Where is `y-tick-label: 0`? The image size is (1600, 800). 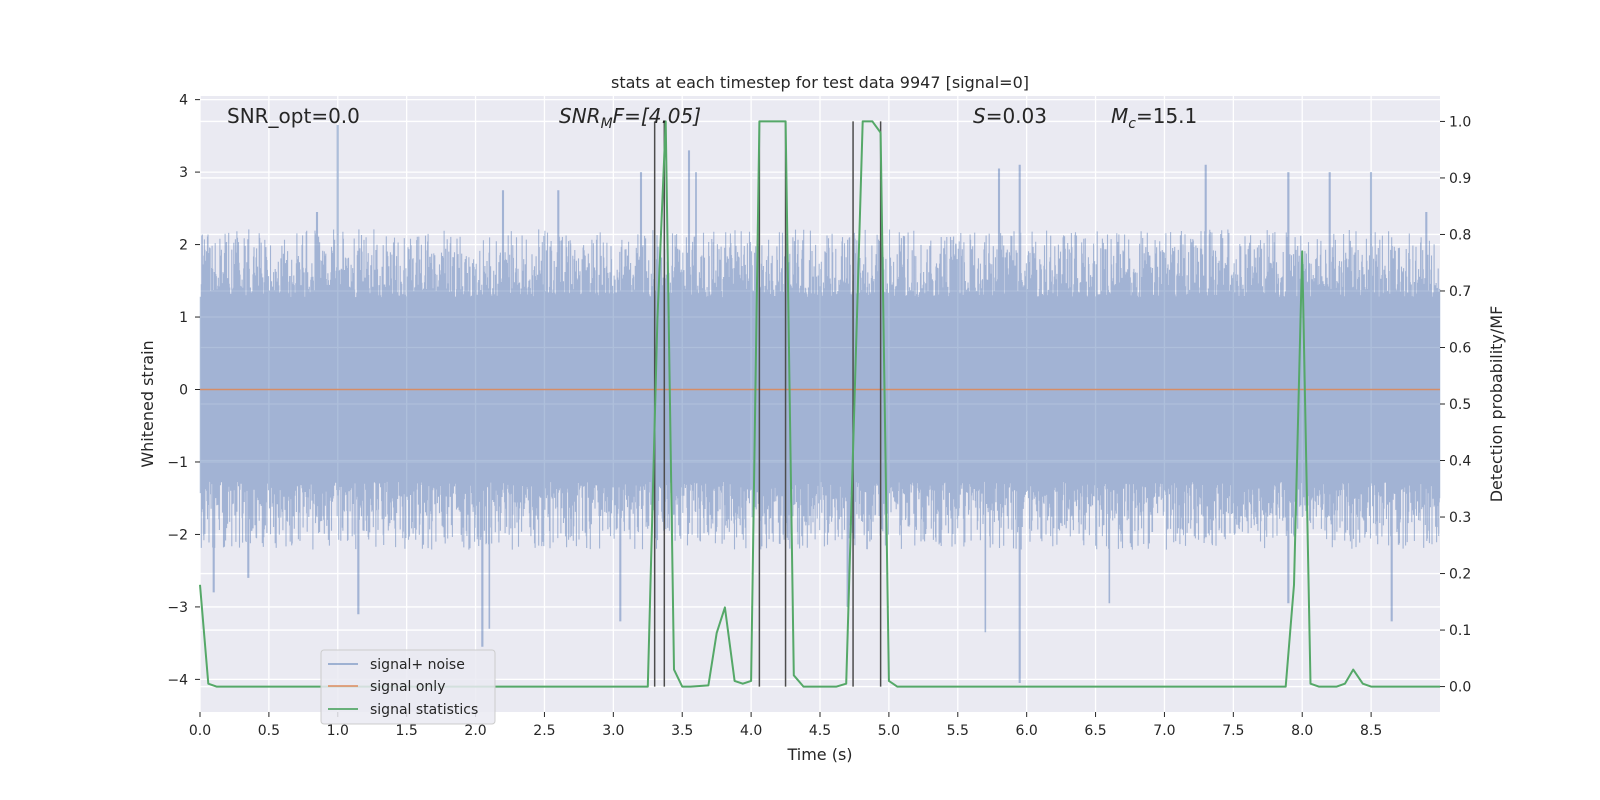 y-tick-label: 0 is located at coordinates (183, 391).